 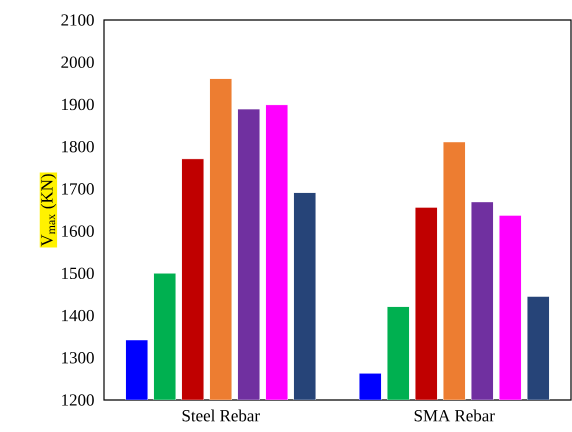 I want to click on y-tick-label: 2100, so click(x=77, y=20).